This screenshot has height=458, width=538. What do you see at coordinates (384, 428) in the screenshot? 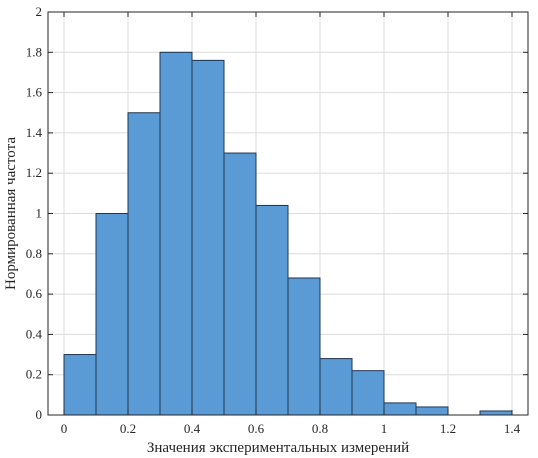
I see `x-tick-label: 1` at bounding box center [384, 428].